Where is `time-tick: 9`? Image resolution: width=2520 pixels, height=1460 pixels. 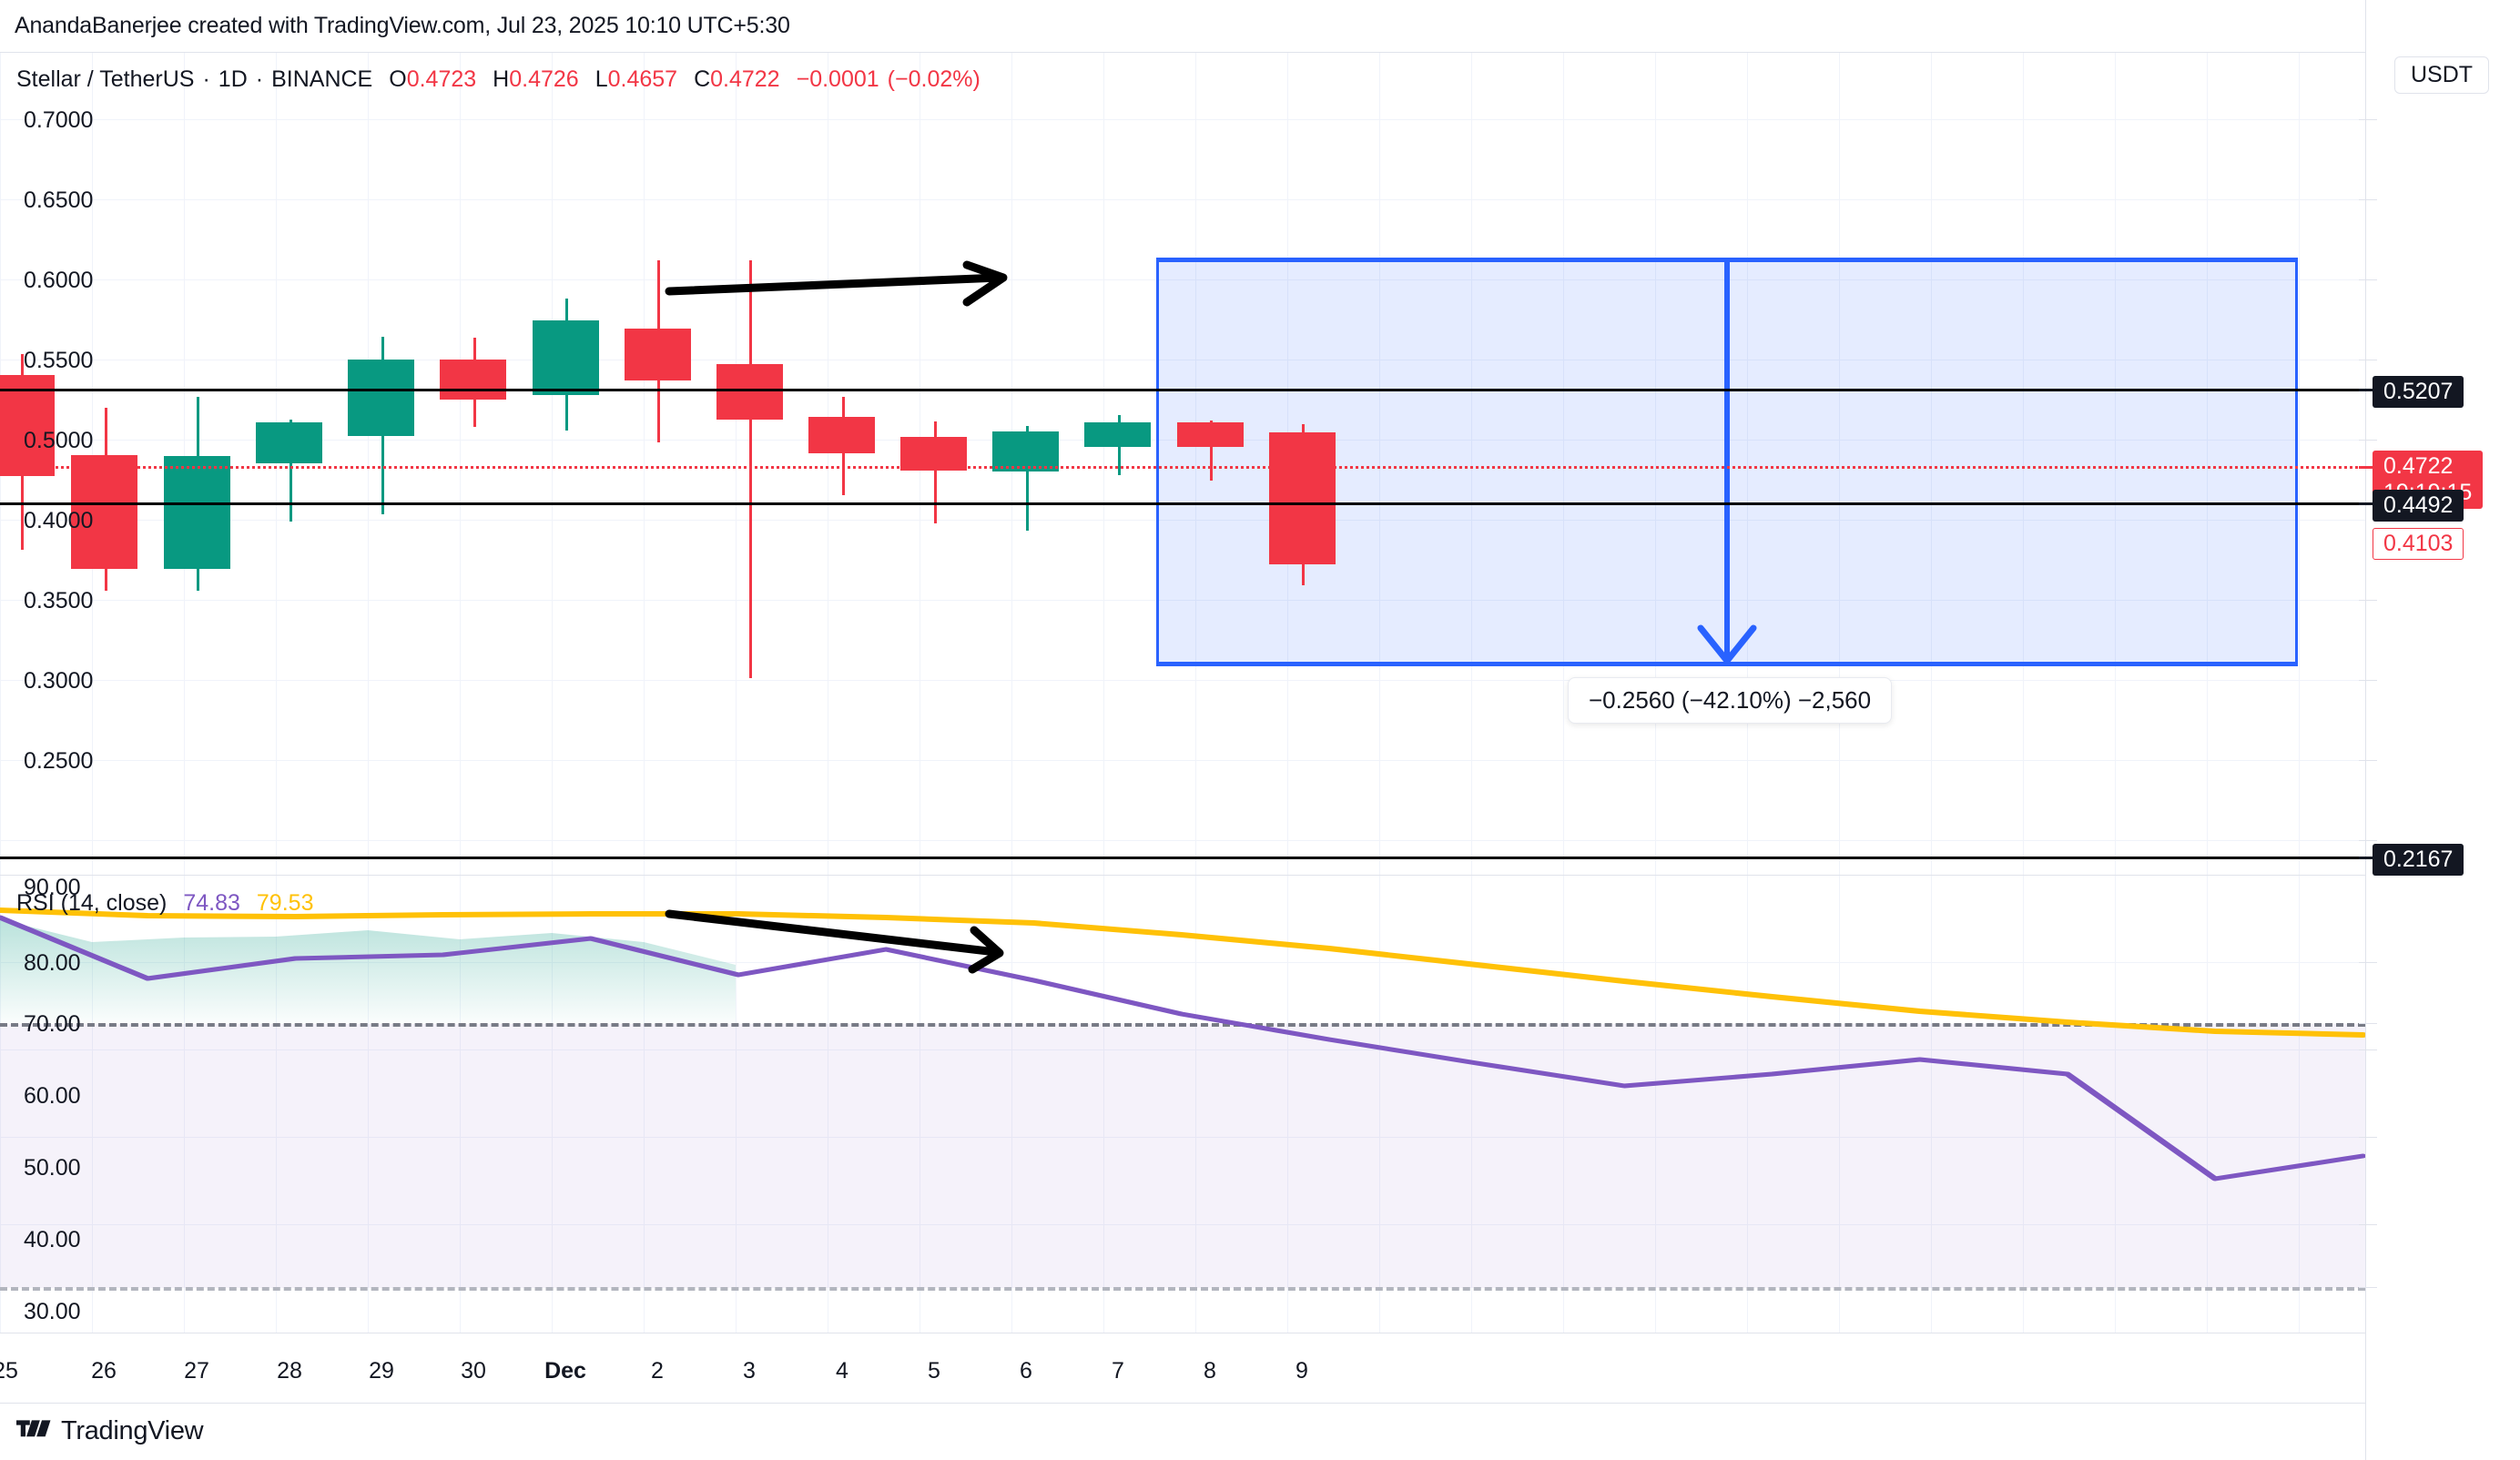 time-tick: 9 is located at coordinates (1302, 1371).